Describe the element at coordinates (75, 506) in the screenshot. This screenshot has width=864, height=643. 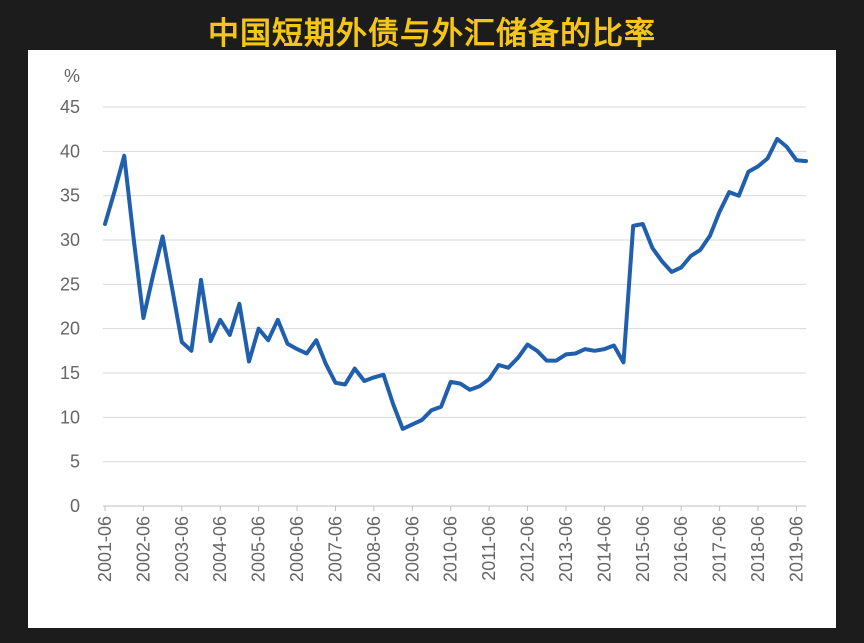
I see `y-tick-label: 0` at that location.